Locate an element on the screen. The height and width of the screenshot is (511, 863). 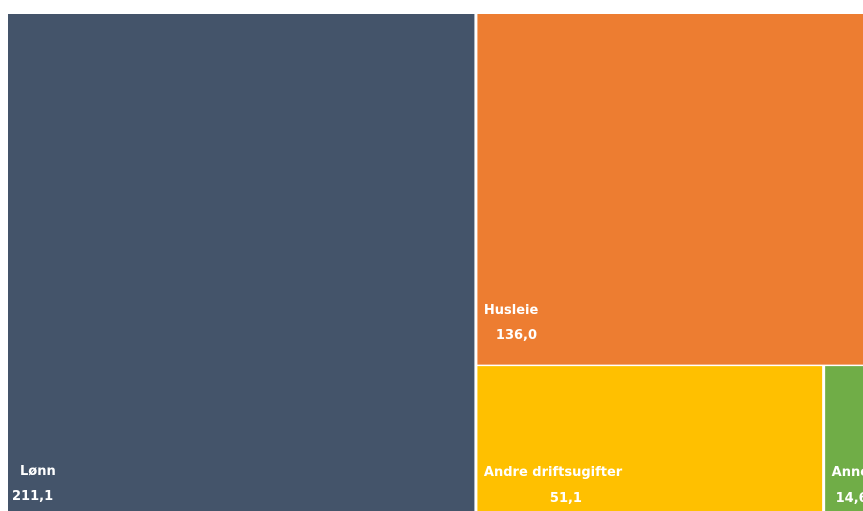
treemap-value-andre-driftsugifter: 51,1 is located at coordinates (566, 498).